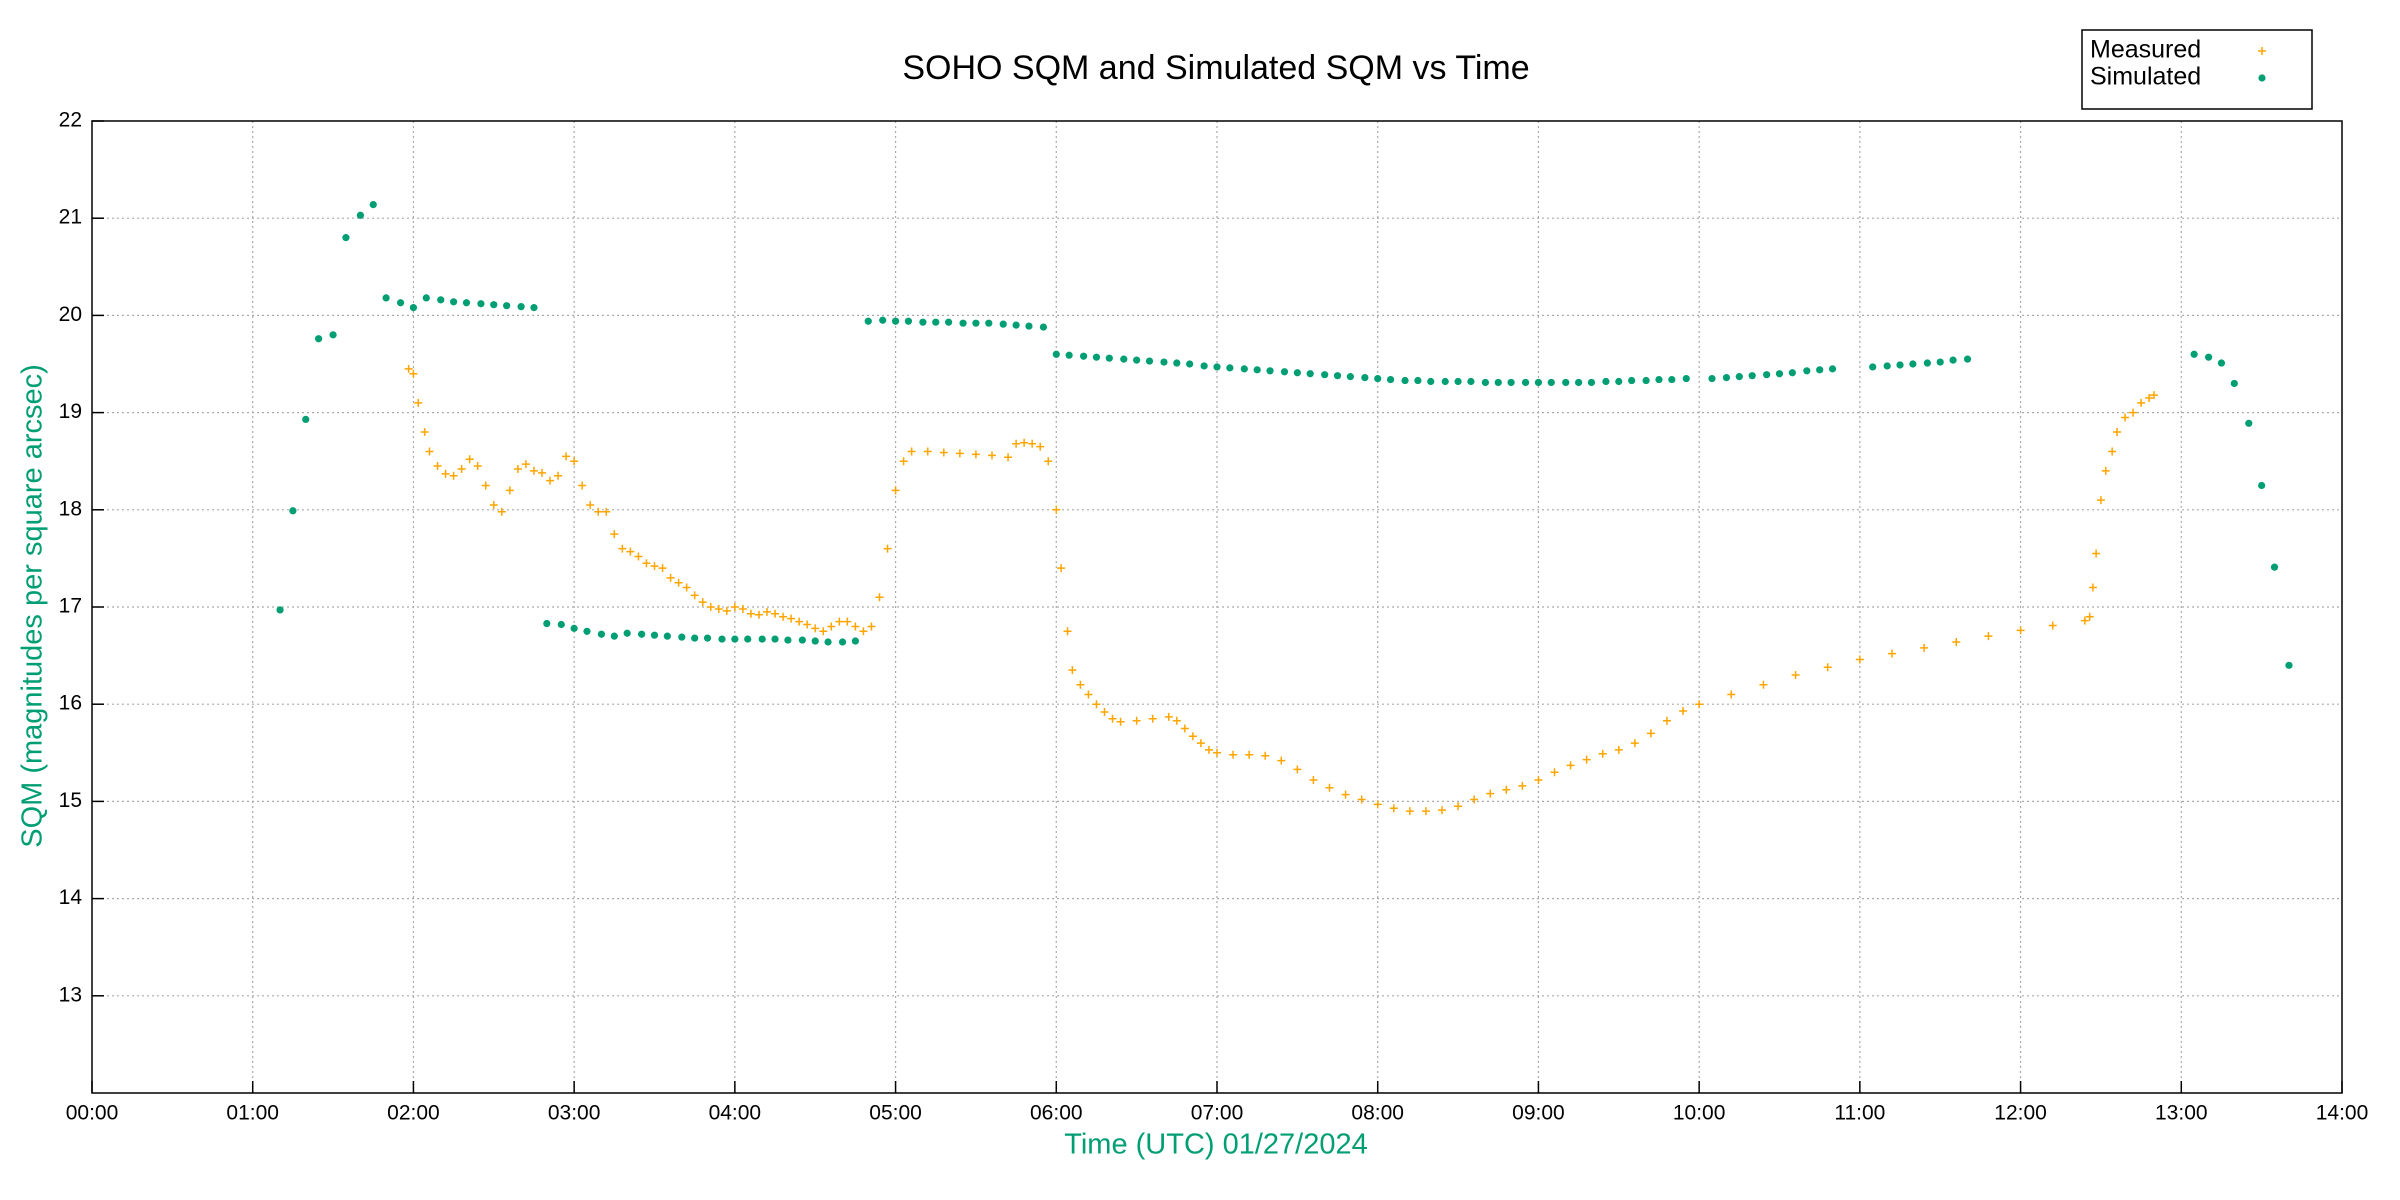  What do you see at coordinates (70, 800) in the screenshot?
I see `y-tick-label: 15` at bounding box center [70, 800].